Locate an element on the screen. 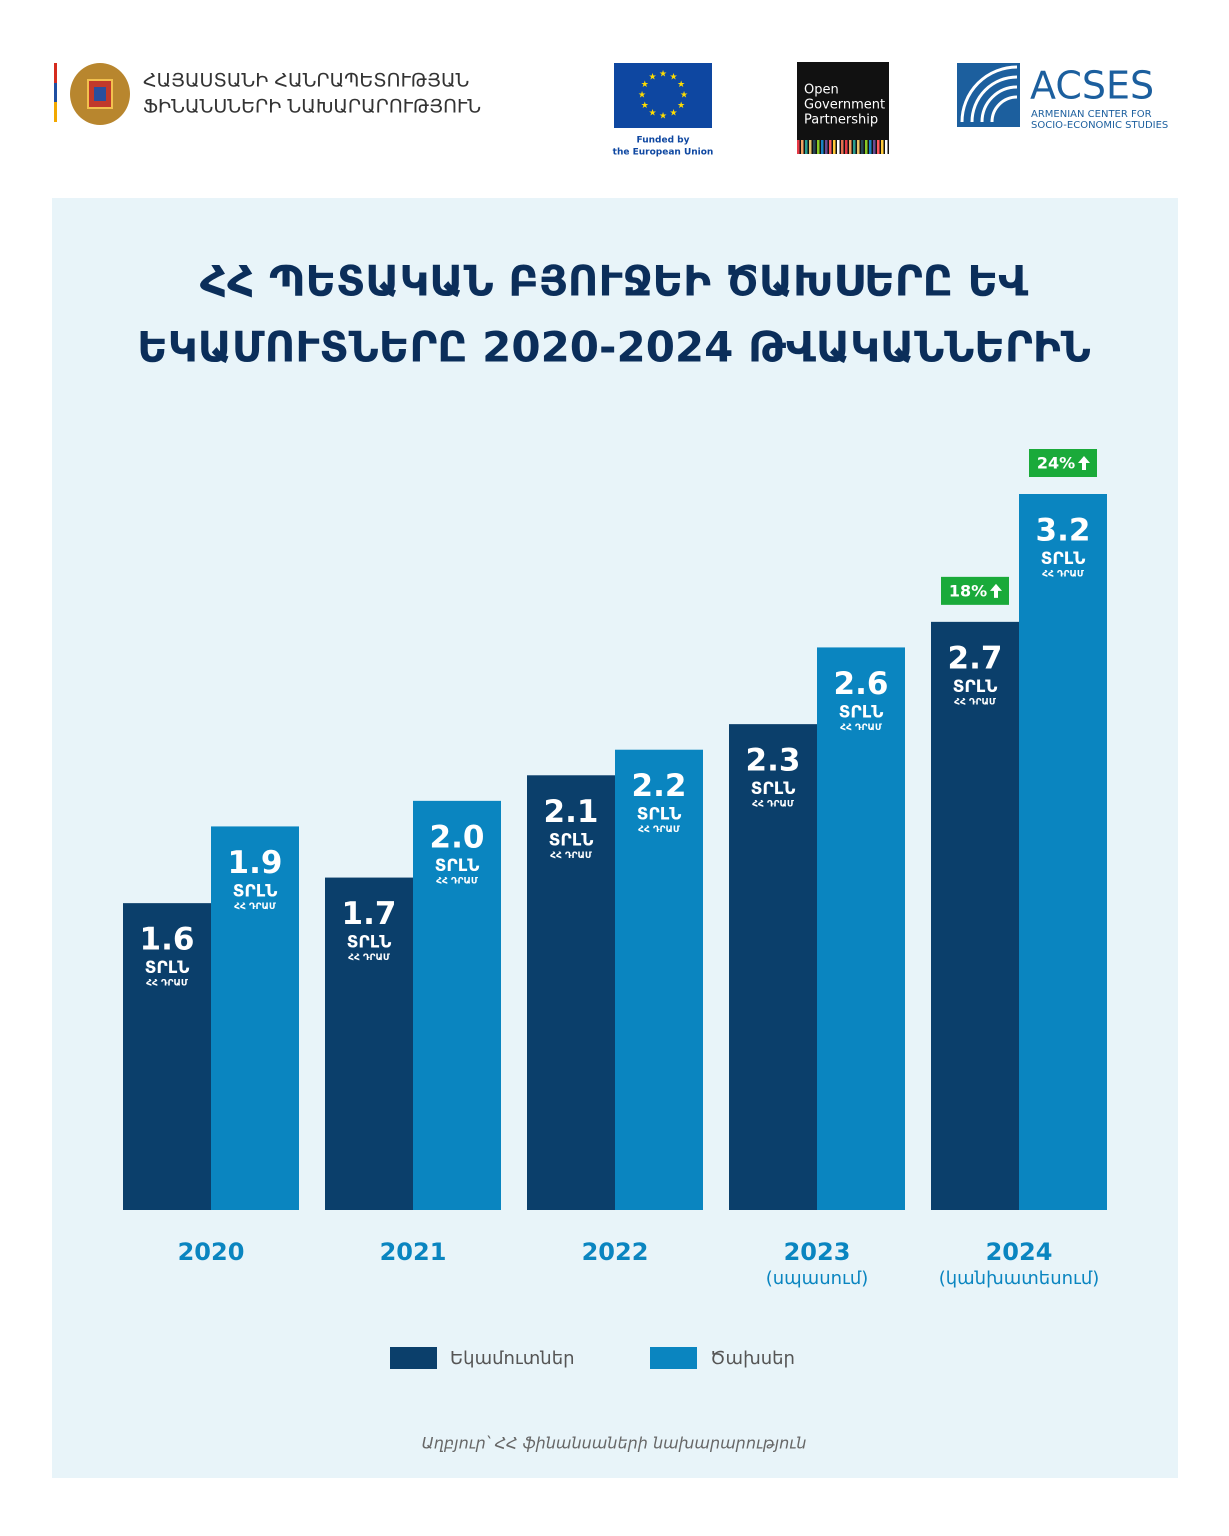 The height and width of the screenshot is (1536, 1229). value-label: 2.1 is located at coordinates (571, 812).